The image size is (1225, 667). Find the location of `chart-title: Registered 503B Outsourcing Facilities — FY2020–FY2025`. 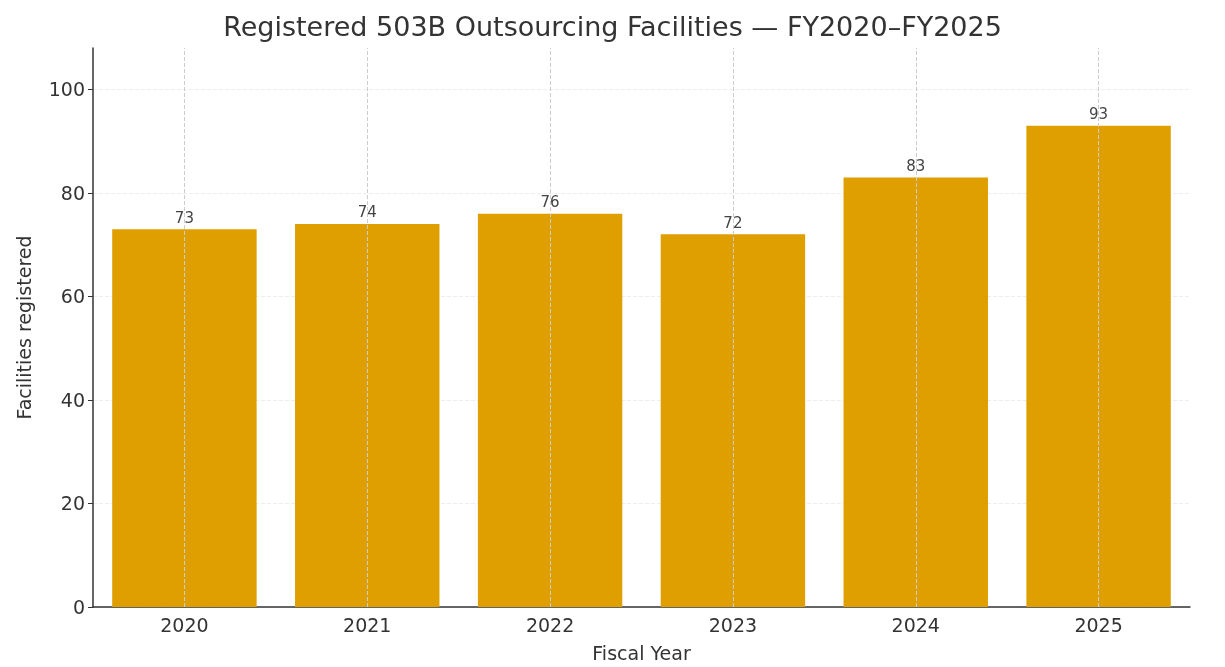

chart-title: Registered 503B Outsourcing Facilities — FY2020–FY2025 is located at coordinates (612, 26).